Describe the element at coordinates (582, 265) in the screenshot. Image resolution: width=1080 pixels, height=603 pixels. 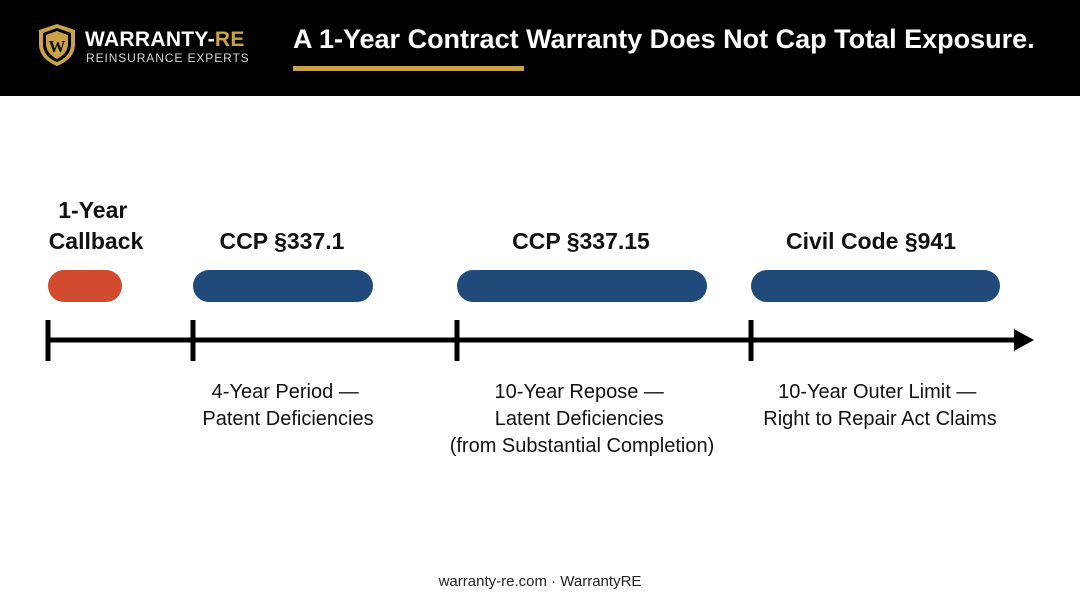
I see `period-ccp-337-15: CCP §337.15` at that location.